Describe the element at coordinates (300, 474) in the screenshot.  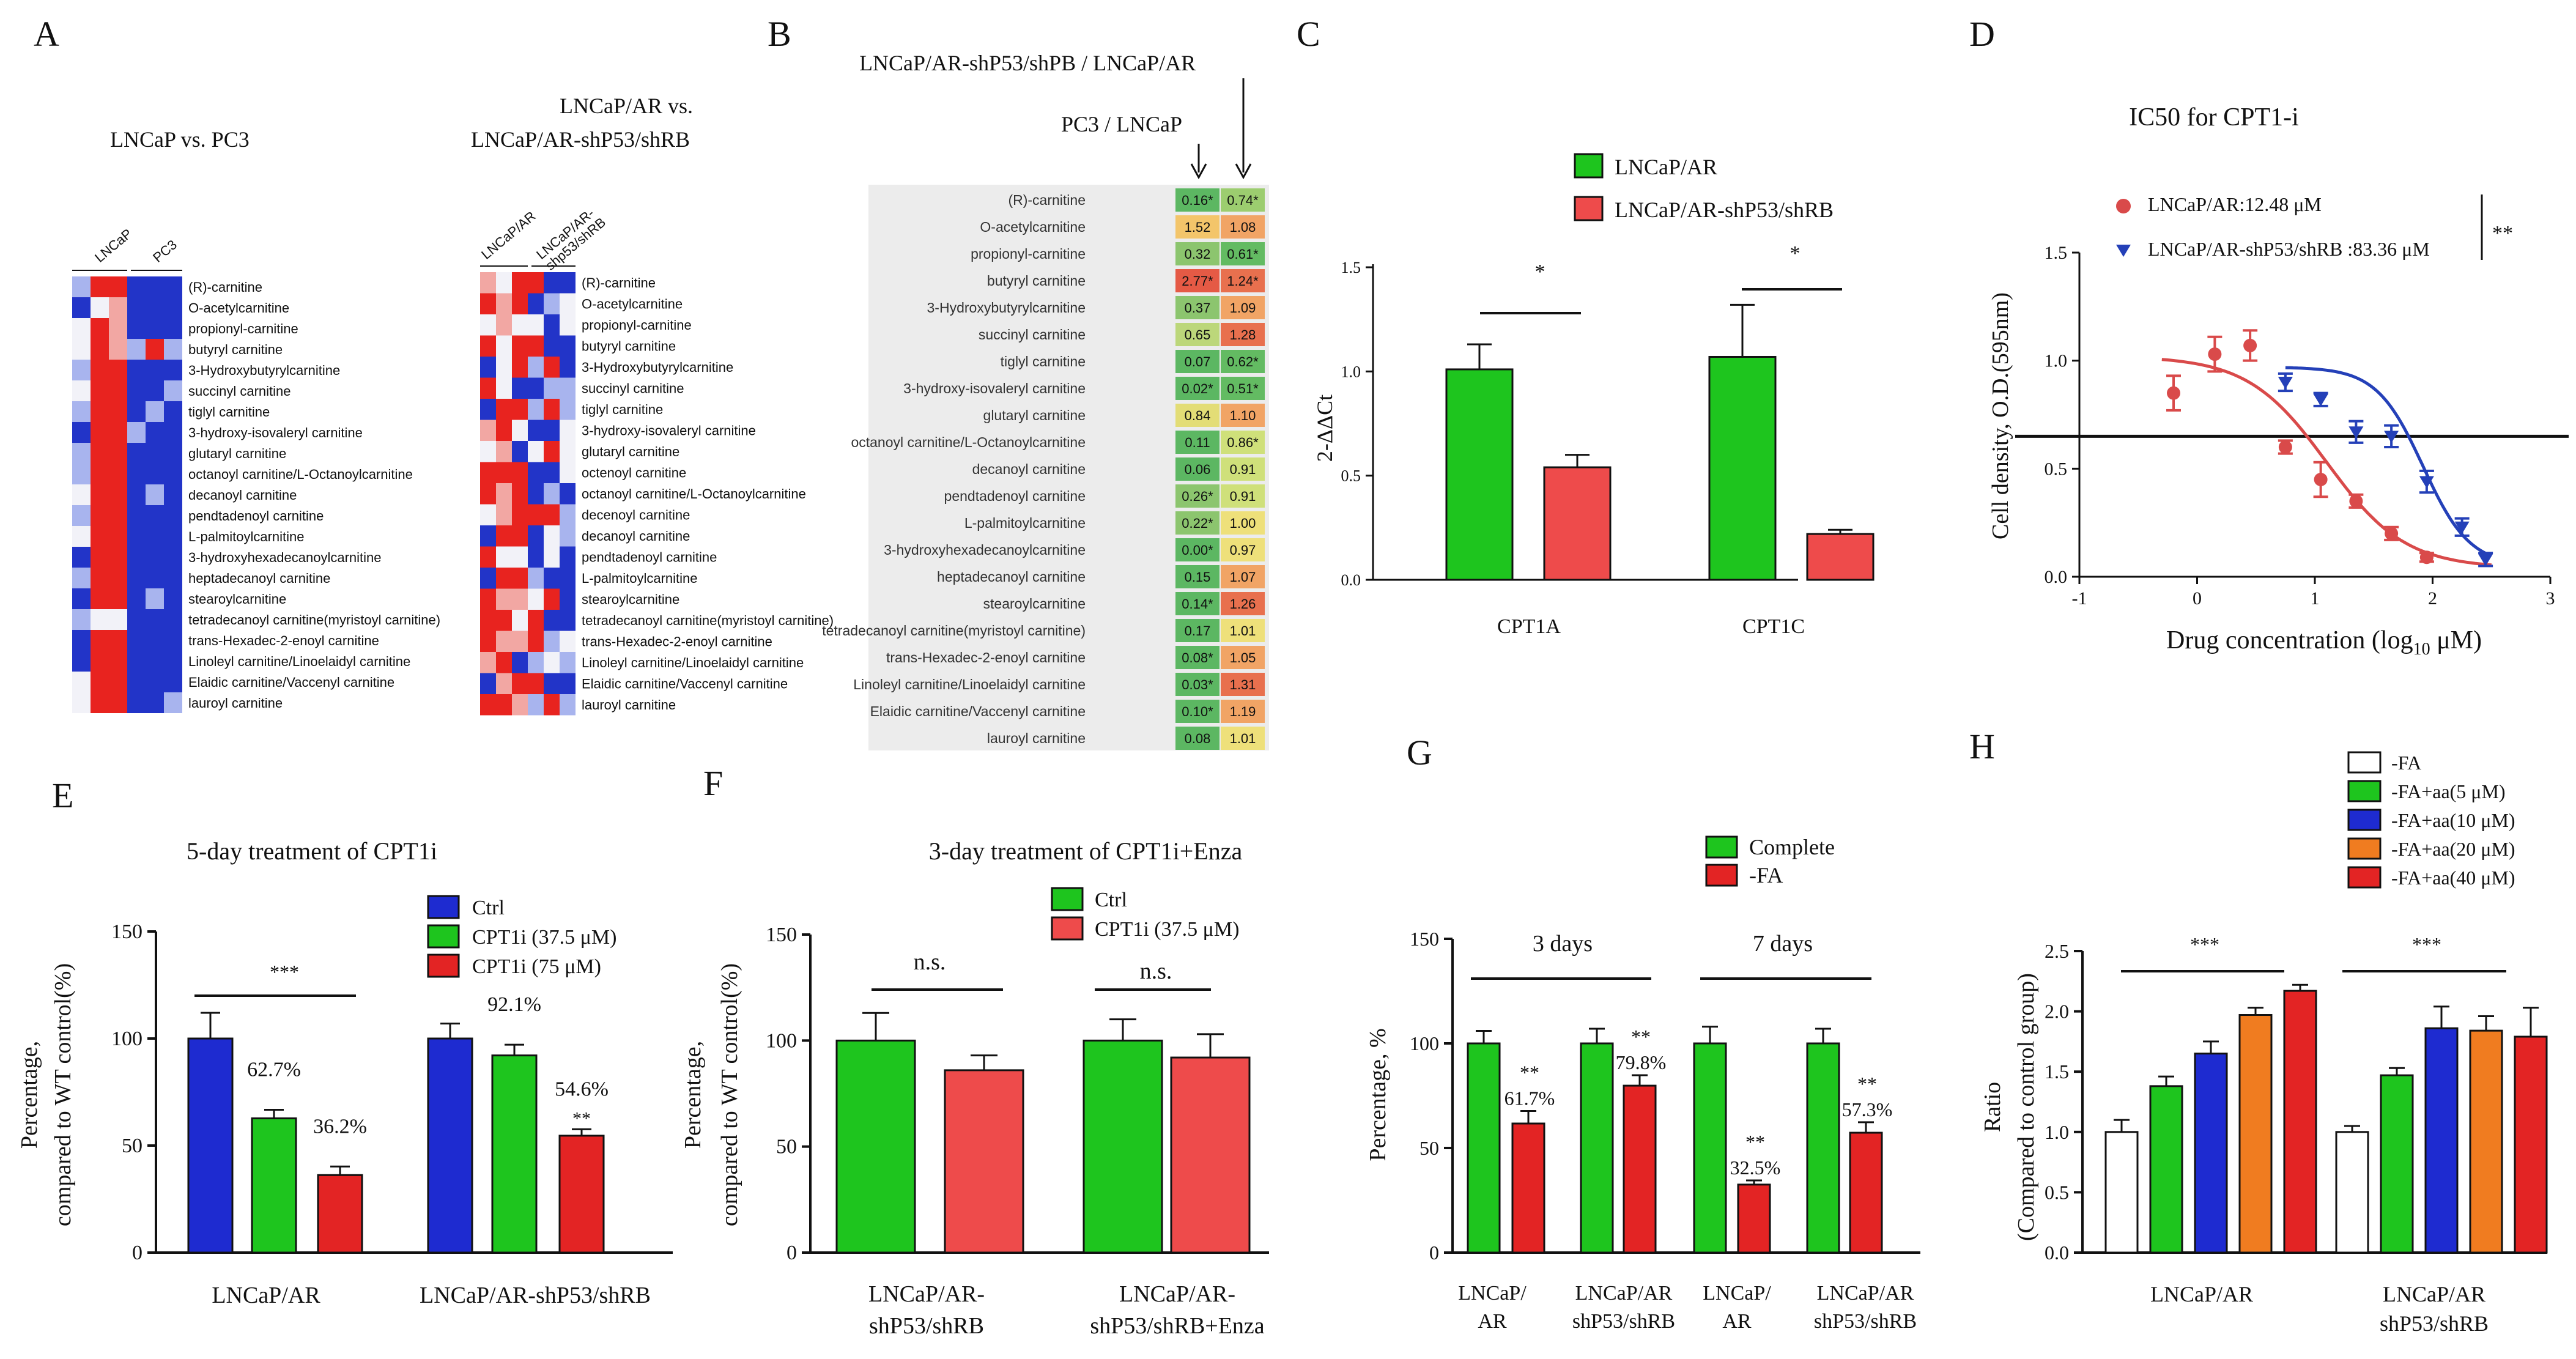
I see `heatmap-a-left-row-label: octanoyl carnitine/L-Octanoylcarnitine` at that location.